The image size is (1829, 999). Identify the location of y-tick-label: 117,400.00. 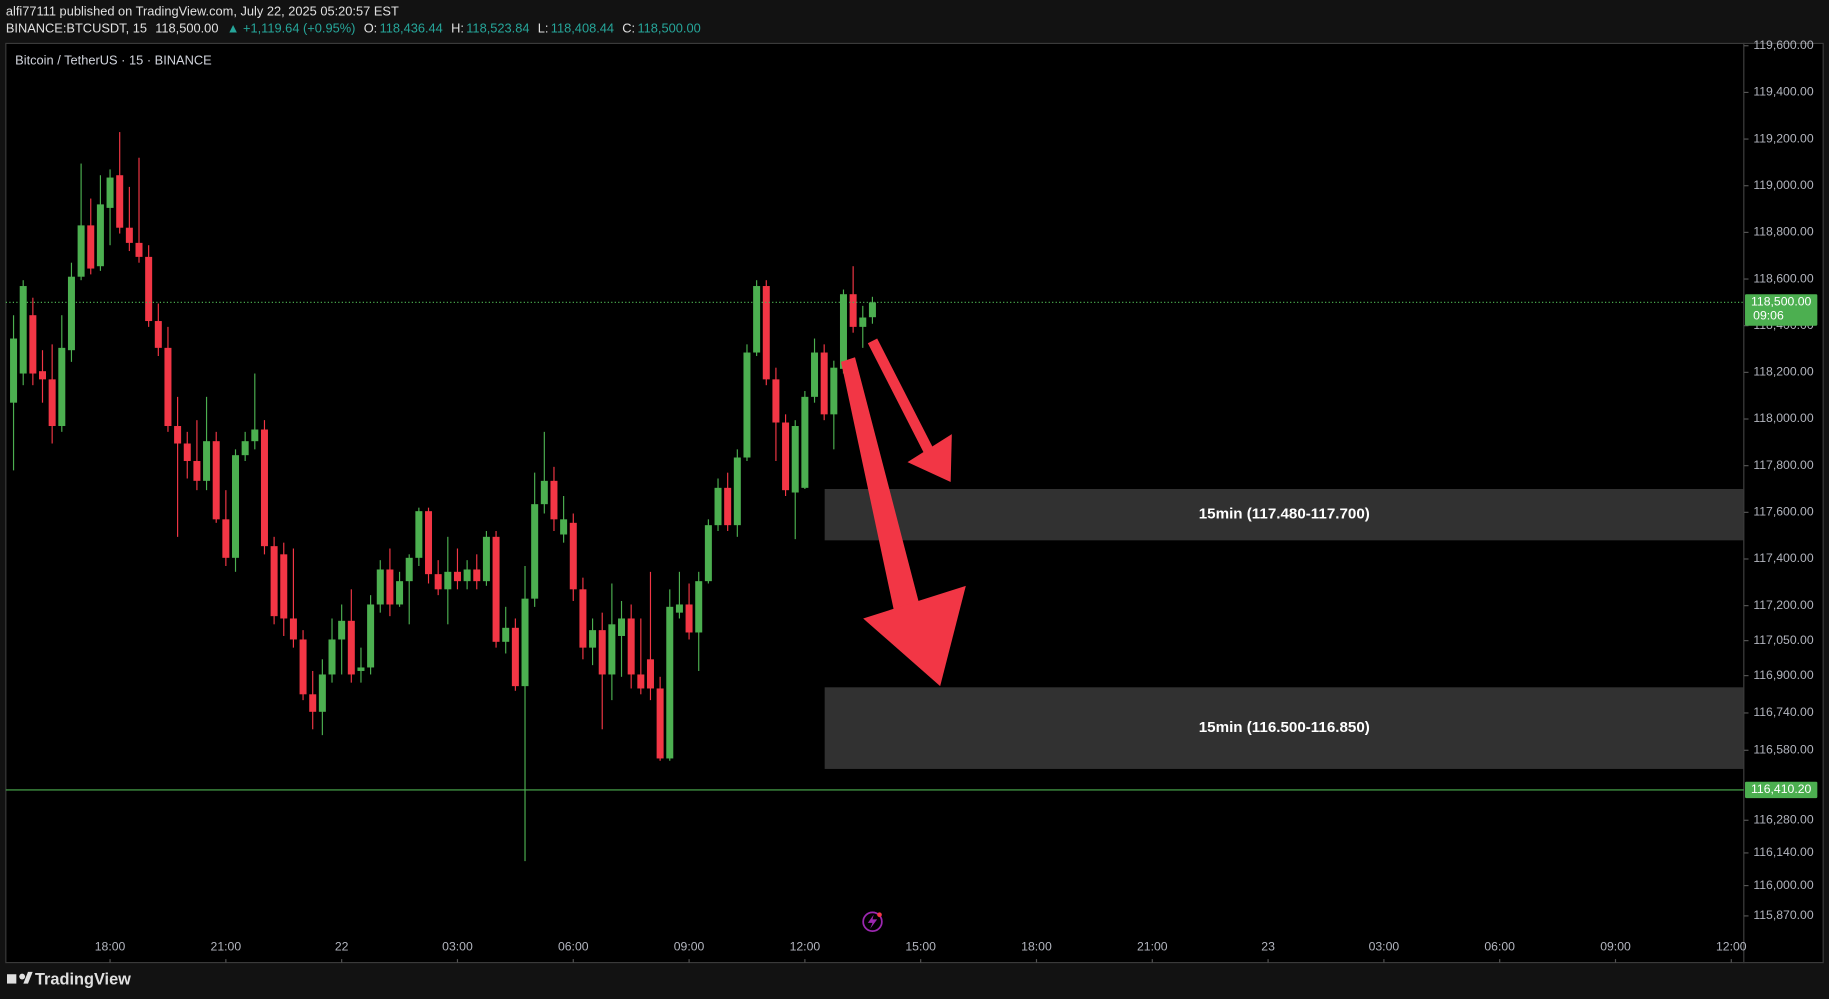
(1783, 558).